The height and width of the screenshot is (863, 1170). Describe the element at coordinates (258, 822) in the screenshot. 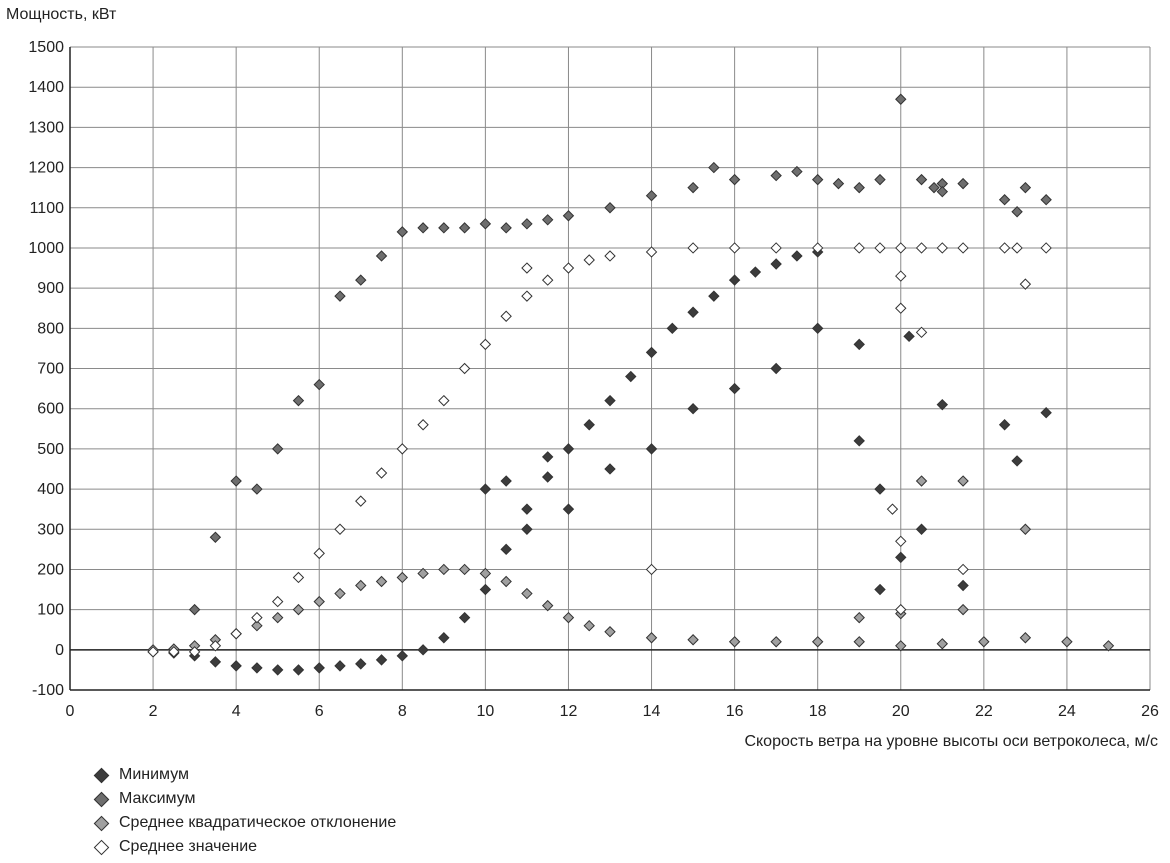

I see `legend-label: Среднее квадратическое отклонение` at that location.